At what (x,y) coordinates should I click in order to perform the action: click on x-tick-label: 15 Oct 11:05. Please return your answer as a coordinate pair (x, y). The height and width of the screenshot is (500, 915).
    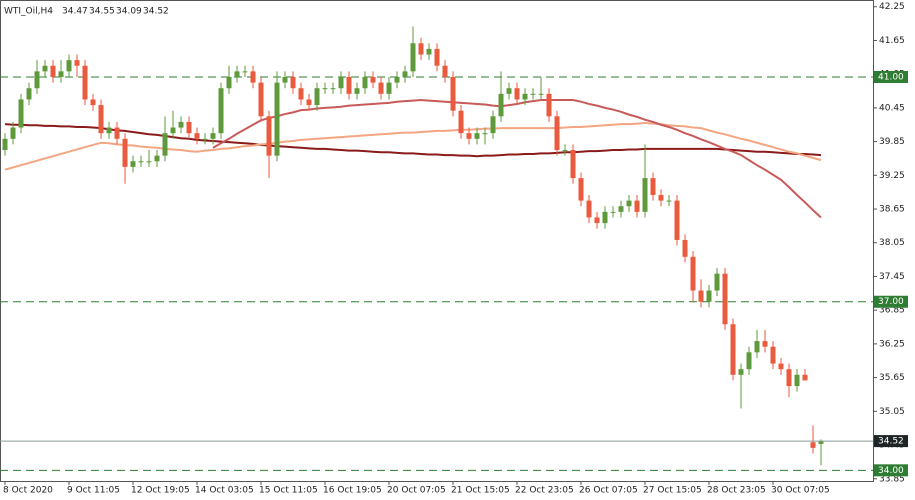
    Looking at the image, I should click on (288, 491).